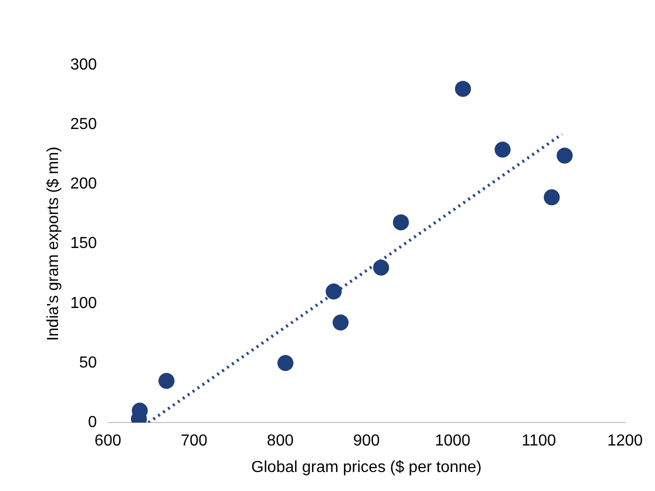 This screenshot has height=491, width=655. What do you see at coordinates (83, 184) in the screenshot?
I see `y-tick-label: 200` at bounding box center [83, 184].